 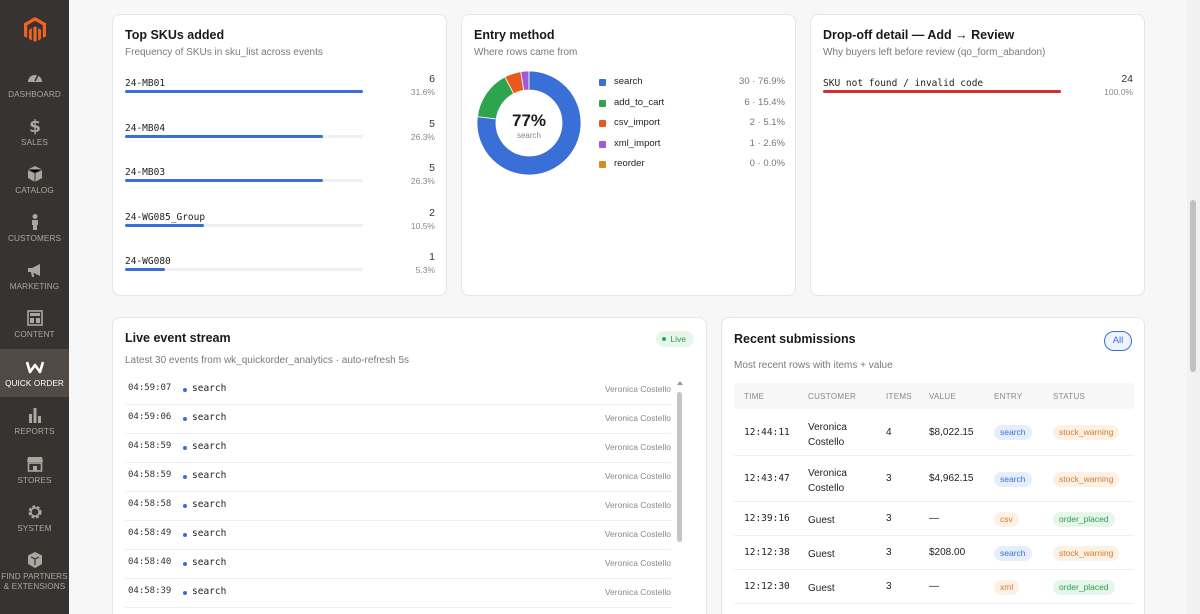 What do you see at coordinates (678, 339) in the screenshot?
I see `live-badge-label: Live` at bounding box center [678, 339].